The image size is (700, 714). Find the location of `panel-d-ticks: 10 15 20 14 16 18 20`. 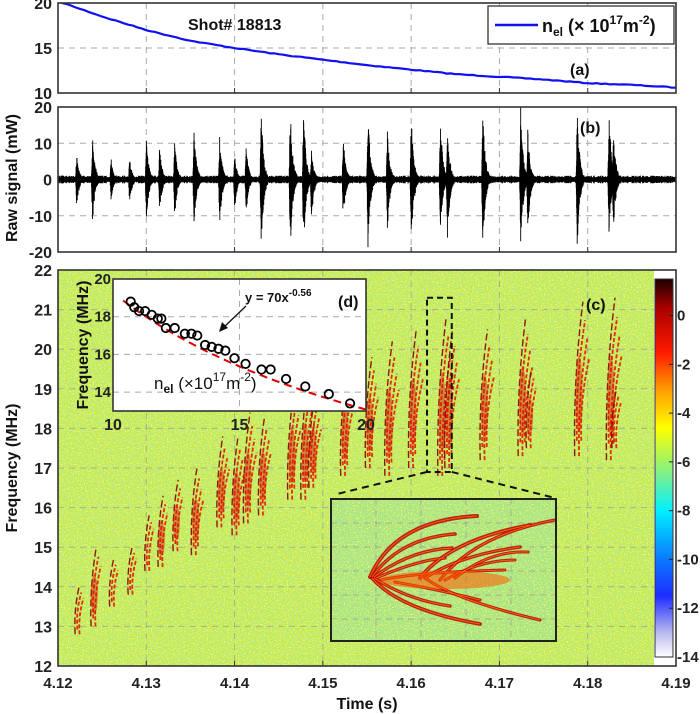

panel-d-ticks: 10 15 20 14 16 18 20 is located at coordinates (234, 352).